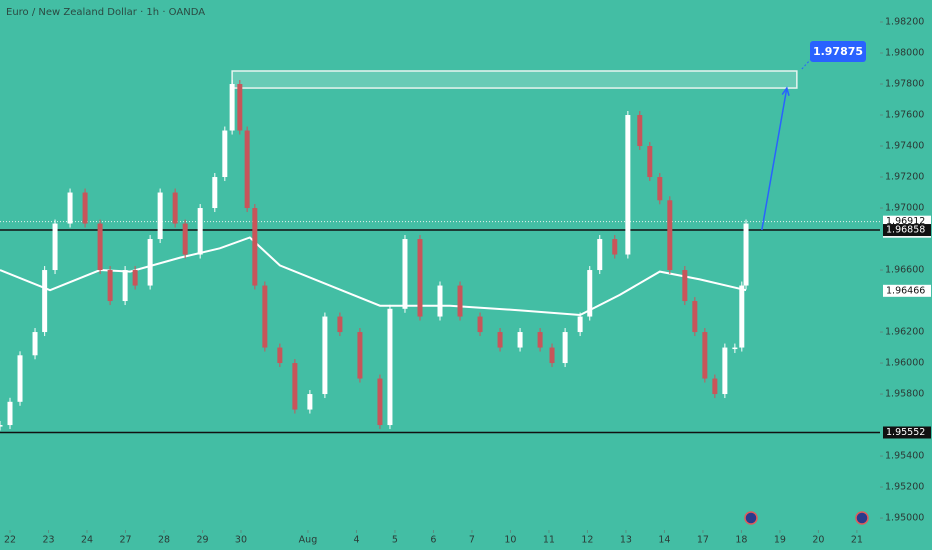 The height and width of the screenshot is (550, 932). What do you see at coordinates (626, 540) in the screenshot?
I see `x-tick-label: 13` at bounding box center [626, 540].